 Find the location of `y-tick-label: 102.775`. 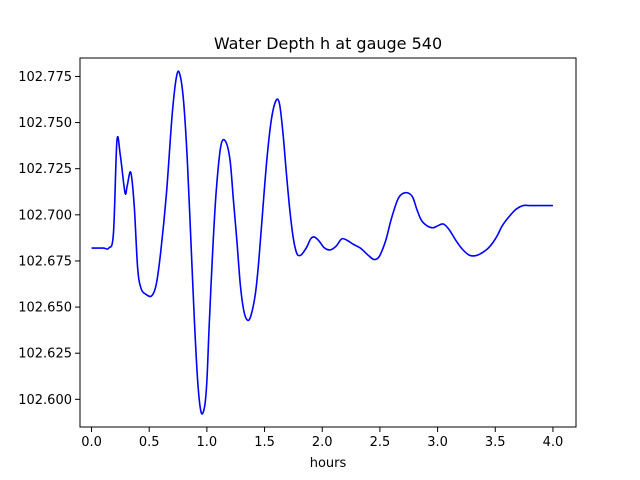

y-tick-label: 102.775 is located at coordinates (45, 77).